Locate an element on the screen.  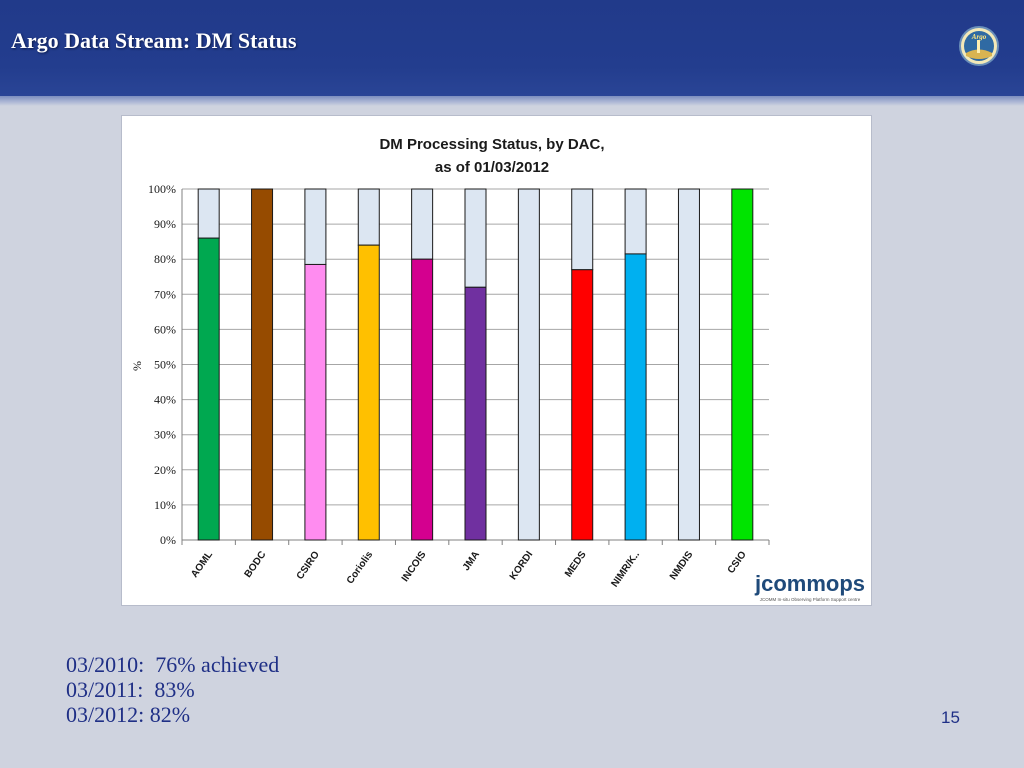
y-tick-label: 10% is located at coordinates (165, 505).